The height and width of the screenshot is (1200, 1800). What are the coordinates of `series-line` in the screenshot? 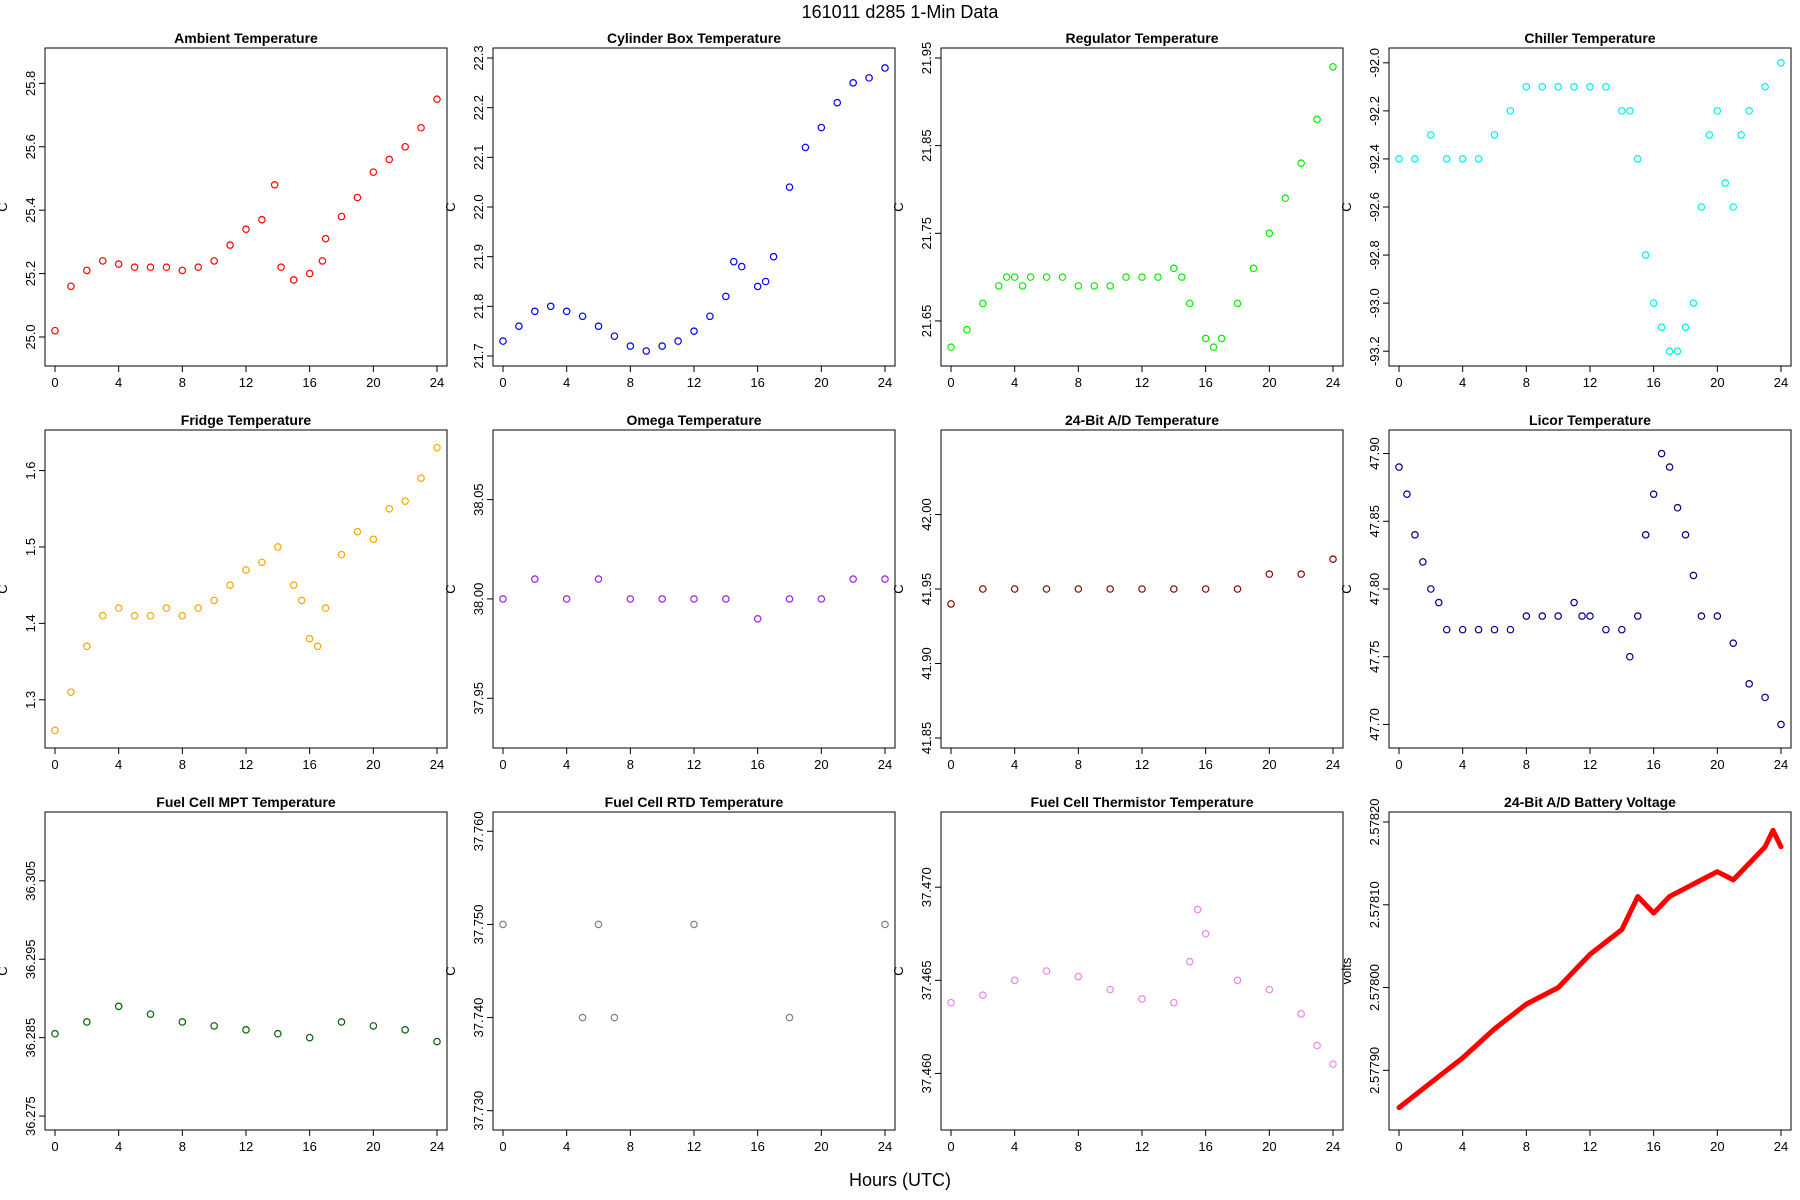 It's located at (1590, 969).